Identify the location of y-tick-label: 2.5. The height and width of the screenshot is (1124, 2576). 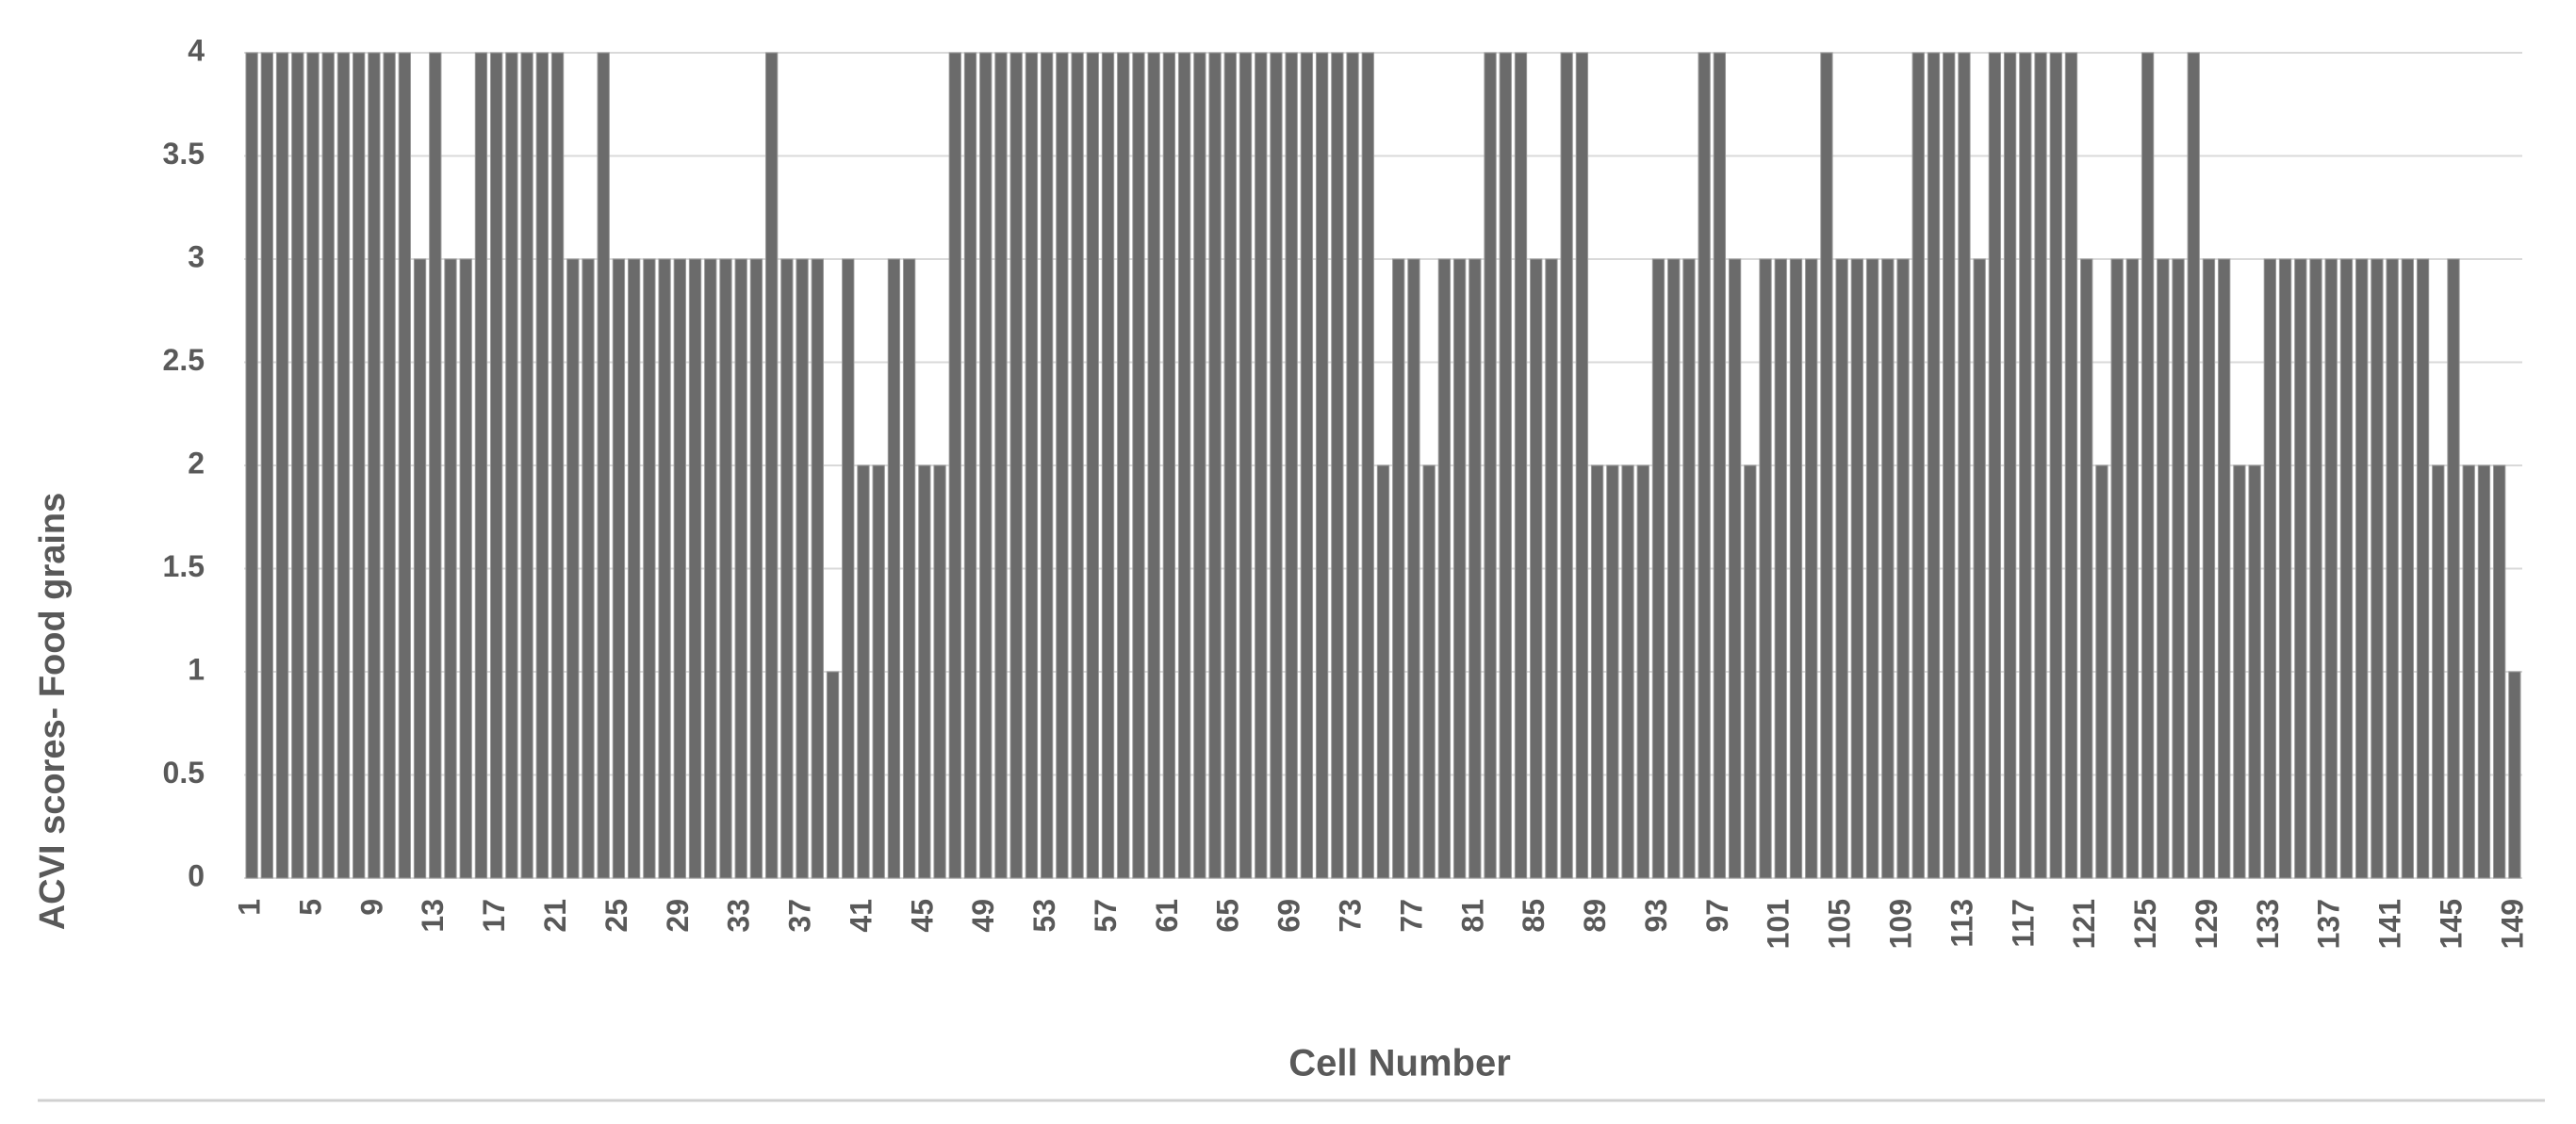
(184, 360).